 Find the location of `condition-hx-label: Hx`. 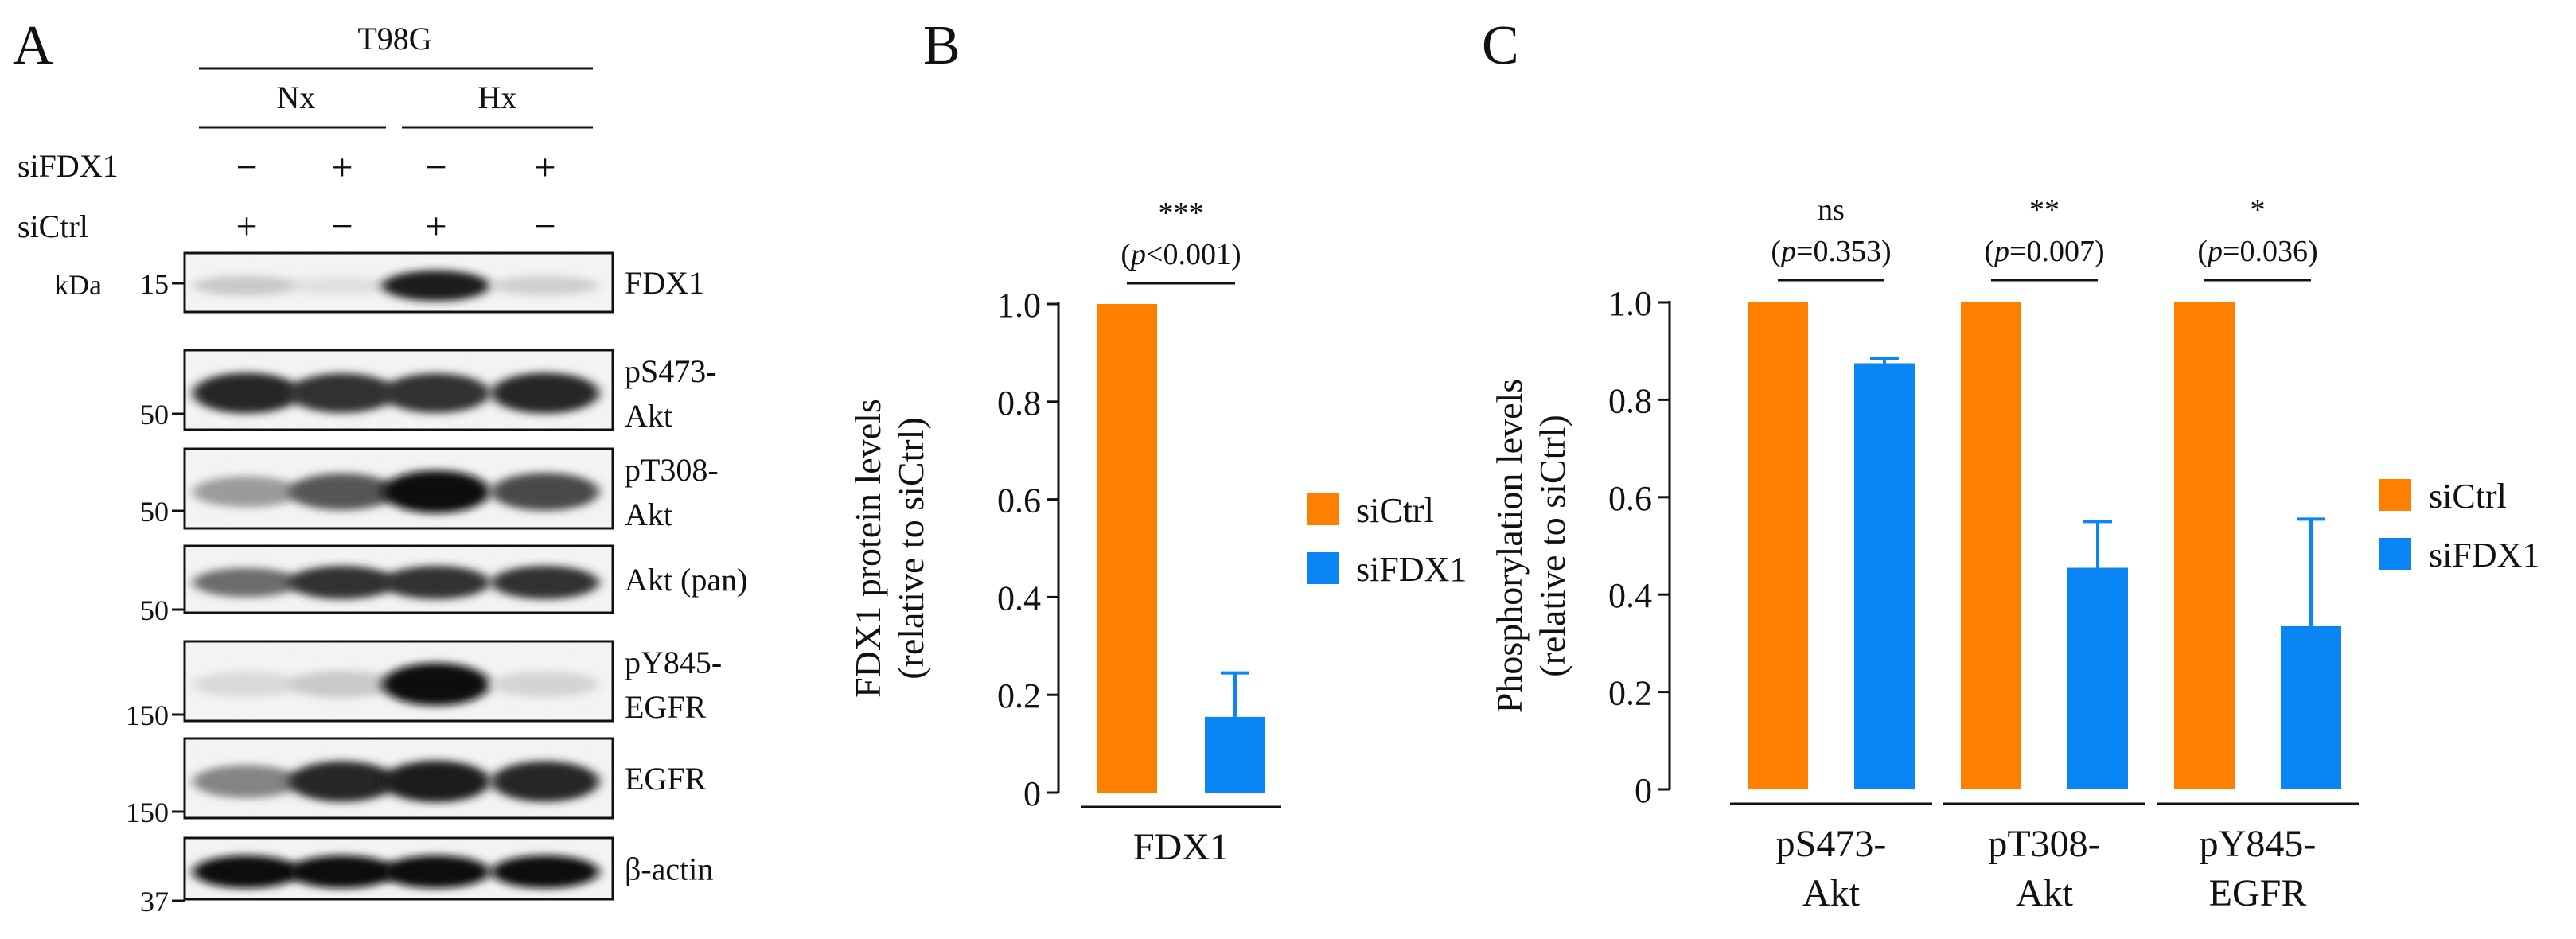

condition-hx-label: Hx is located at coordinates (497, 97).